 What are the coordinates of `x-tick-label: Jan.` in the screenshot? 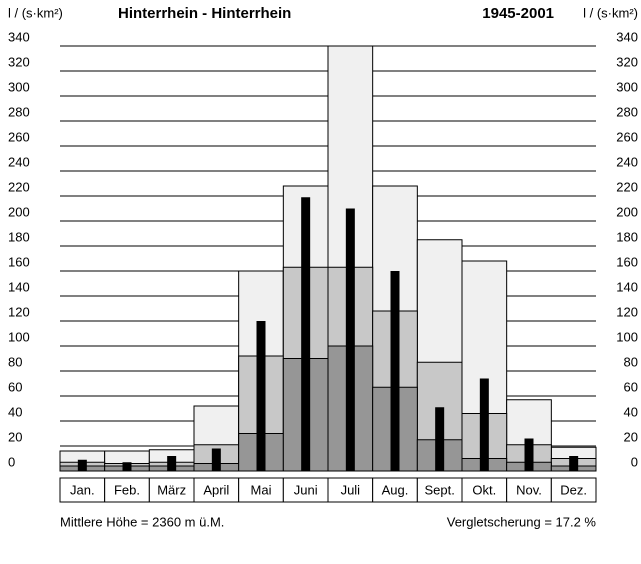 It's located at (82, 489).